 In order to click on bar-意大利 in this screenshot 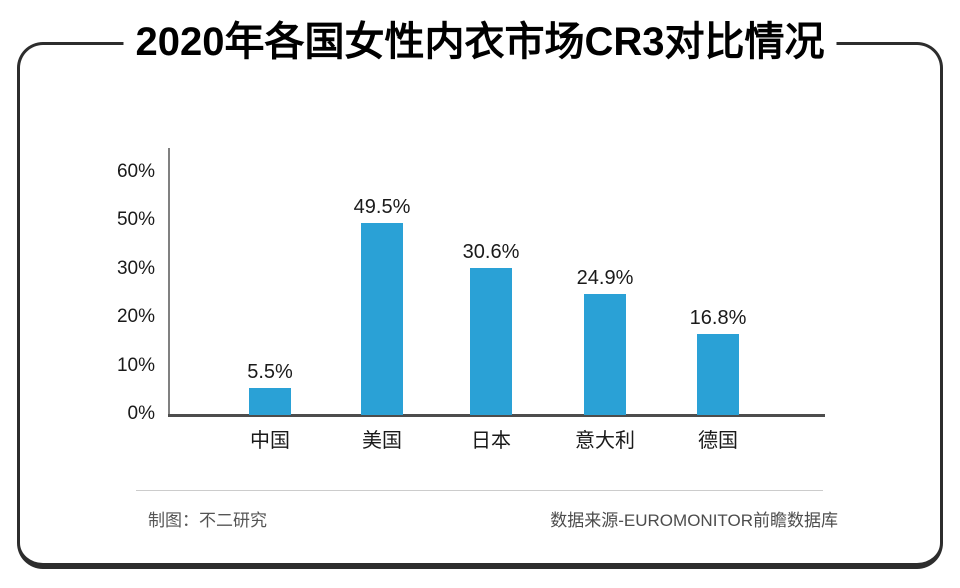, I will do `click(605, 354)`.